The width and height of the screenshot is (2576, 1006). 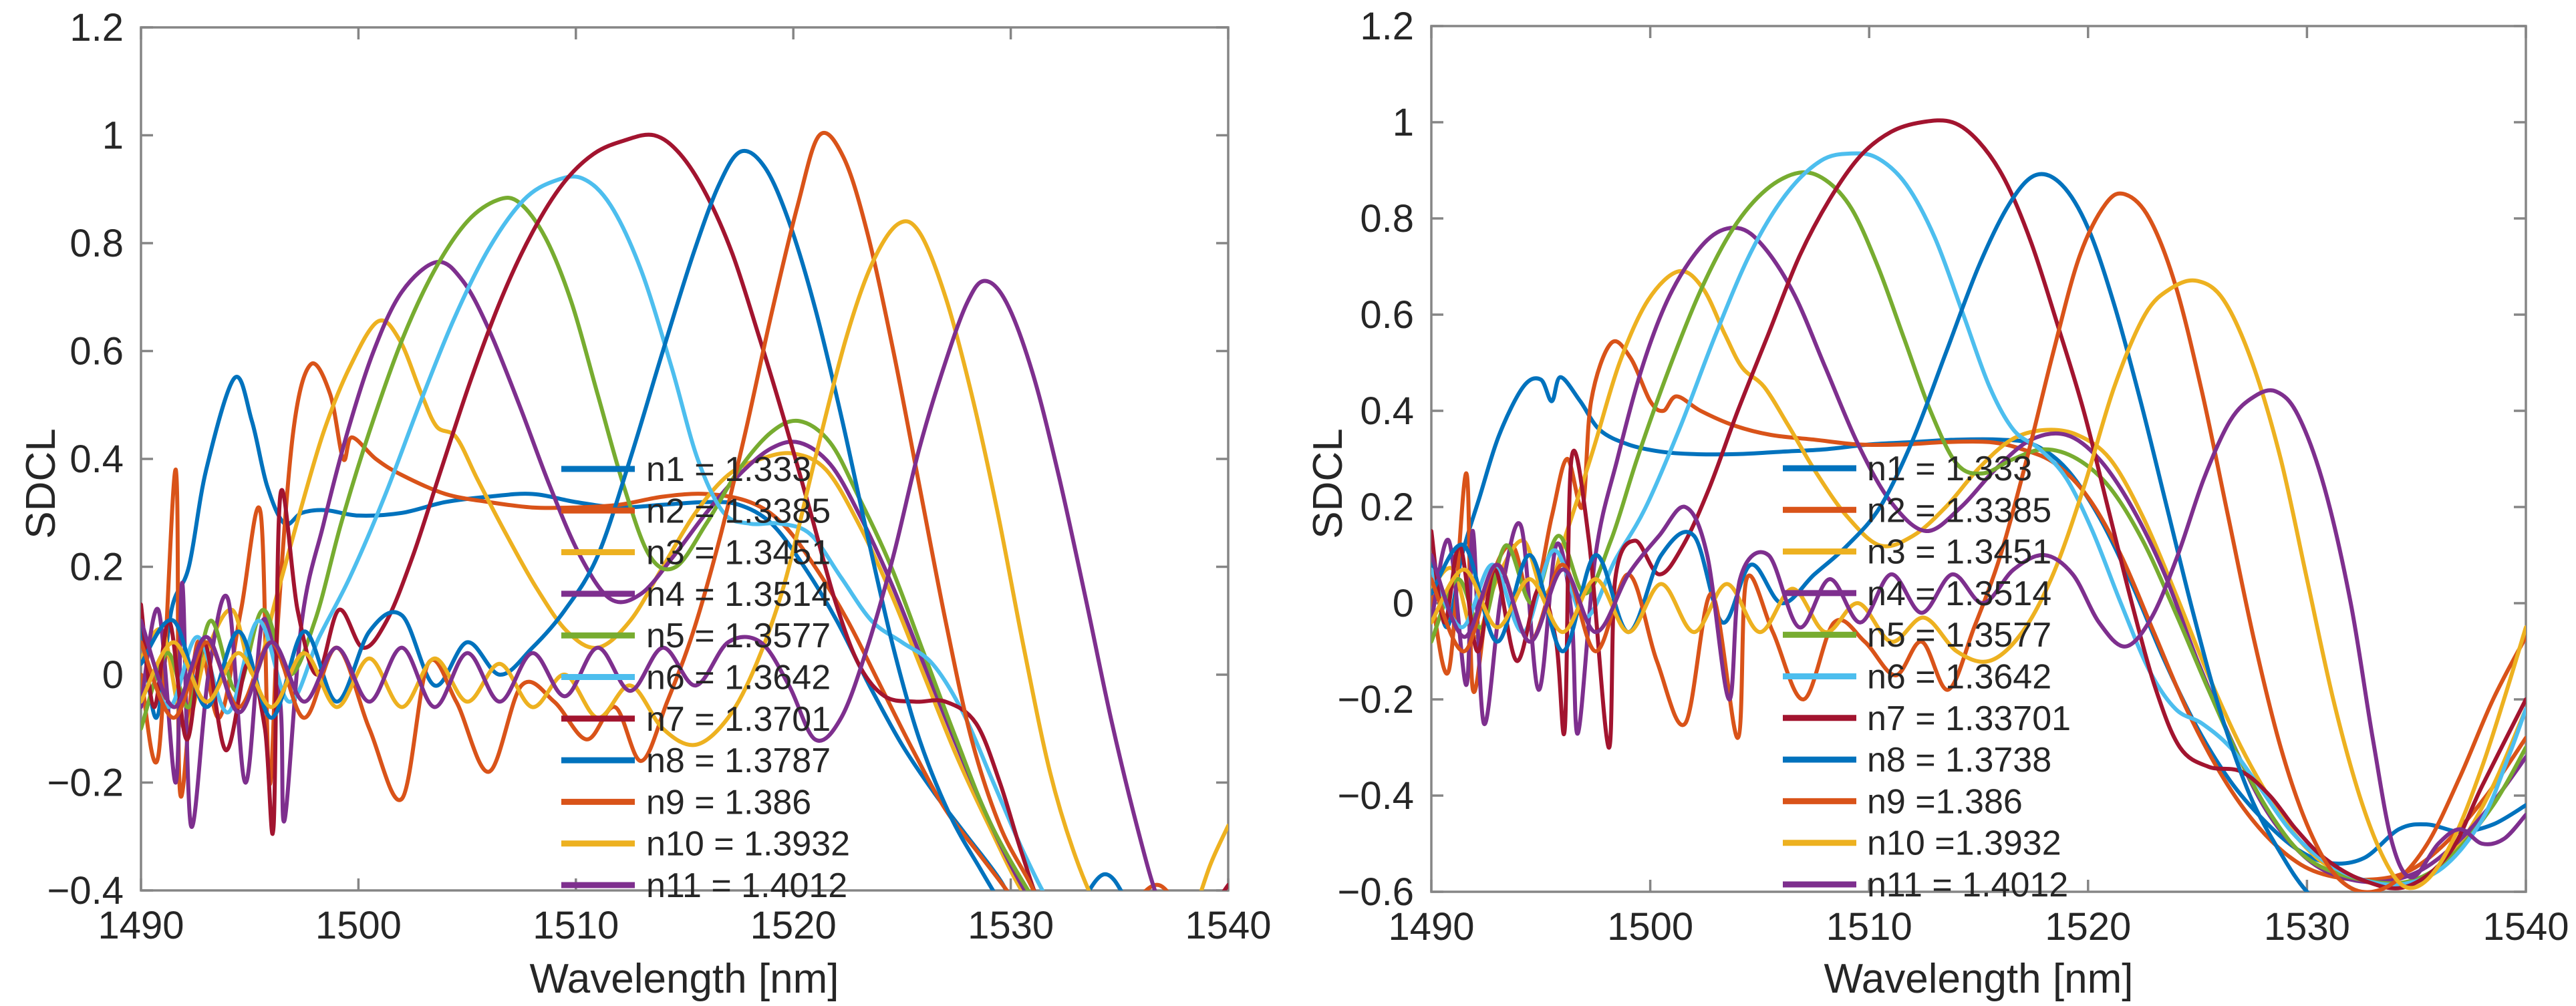 What do you see at coordinates (684, 979) in the screenshot?
I see `left-x-axis-label: Wavelength [nm]` at bounding box center [684, 979].